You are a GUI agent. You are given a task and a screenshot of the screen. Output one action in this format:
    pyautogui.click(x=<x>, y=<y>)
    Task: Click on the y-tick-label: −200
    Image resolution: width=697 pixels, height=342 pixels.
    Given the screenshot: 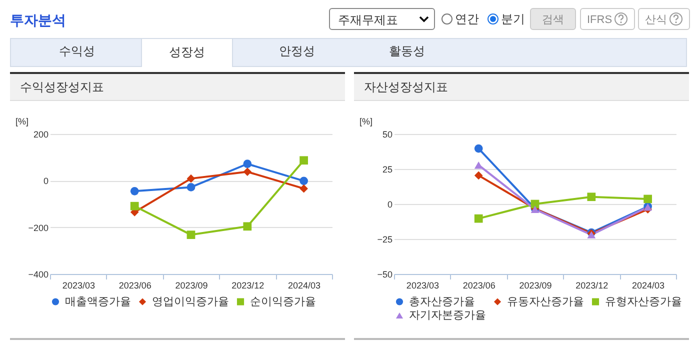 What is the action you would take?
    pyautogui.click(x=38, y=227)
    